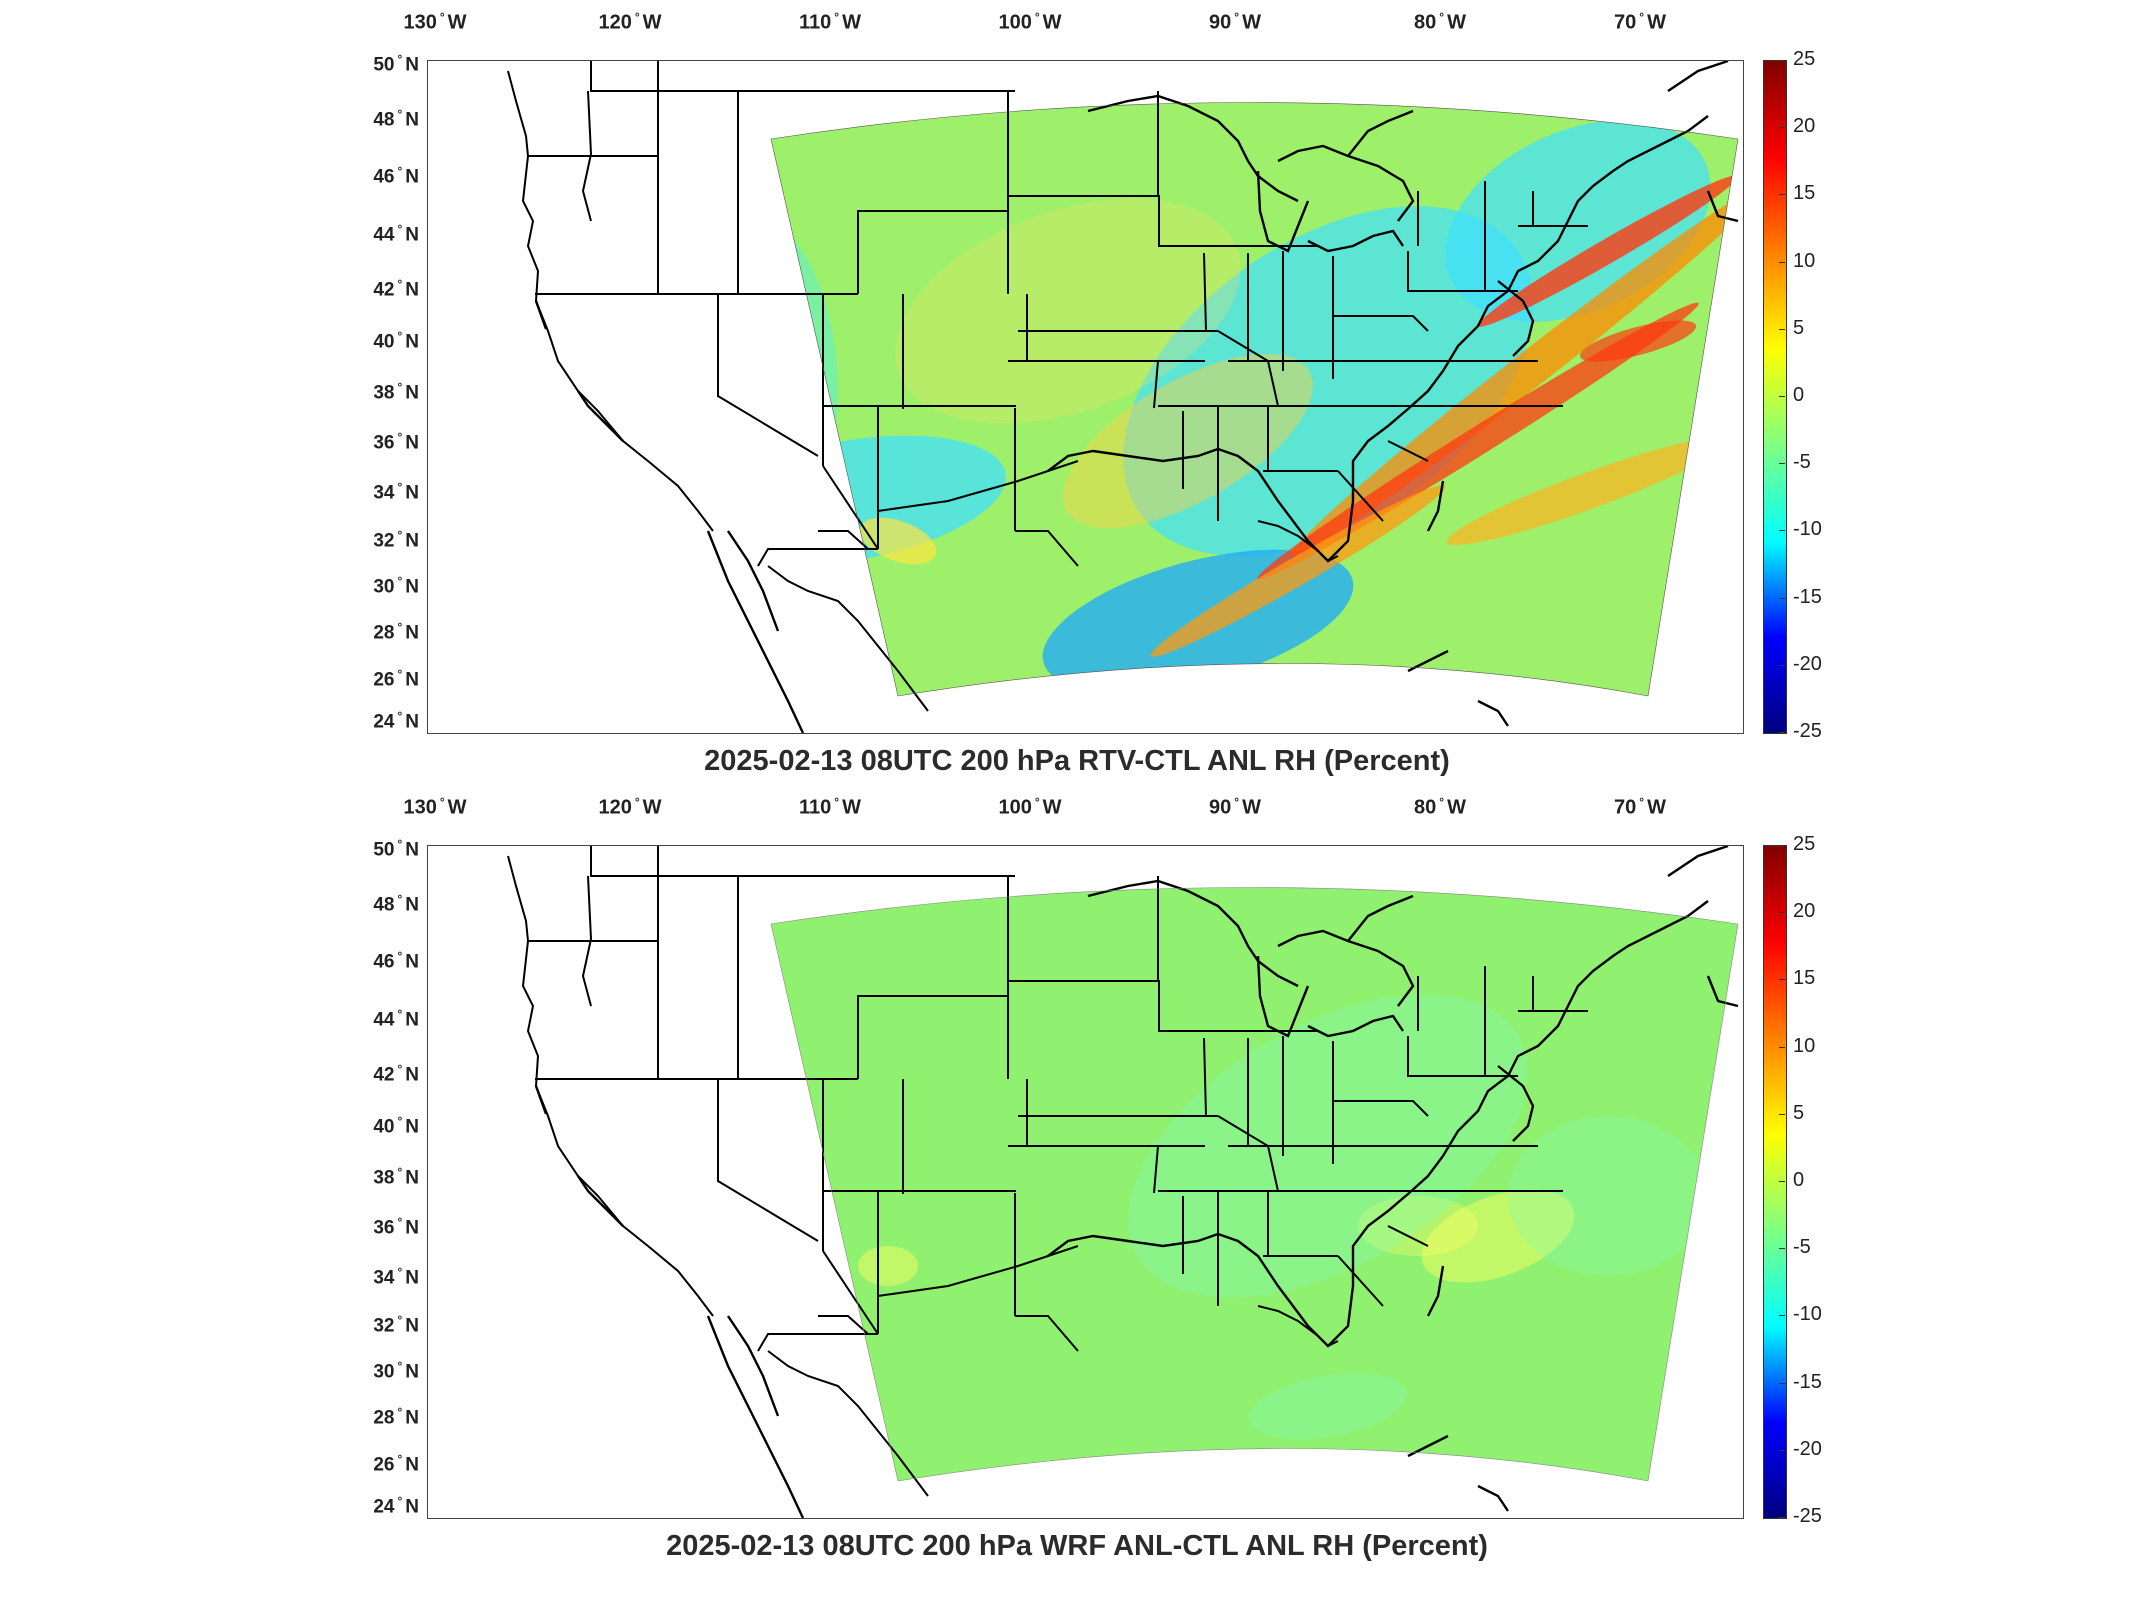 Image resolution: width=2133 pixels, height=1600 pixels. I want to click on colorbar-tick-label: 20, so click(1804, 911).